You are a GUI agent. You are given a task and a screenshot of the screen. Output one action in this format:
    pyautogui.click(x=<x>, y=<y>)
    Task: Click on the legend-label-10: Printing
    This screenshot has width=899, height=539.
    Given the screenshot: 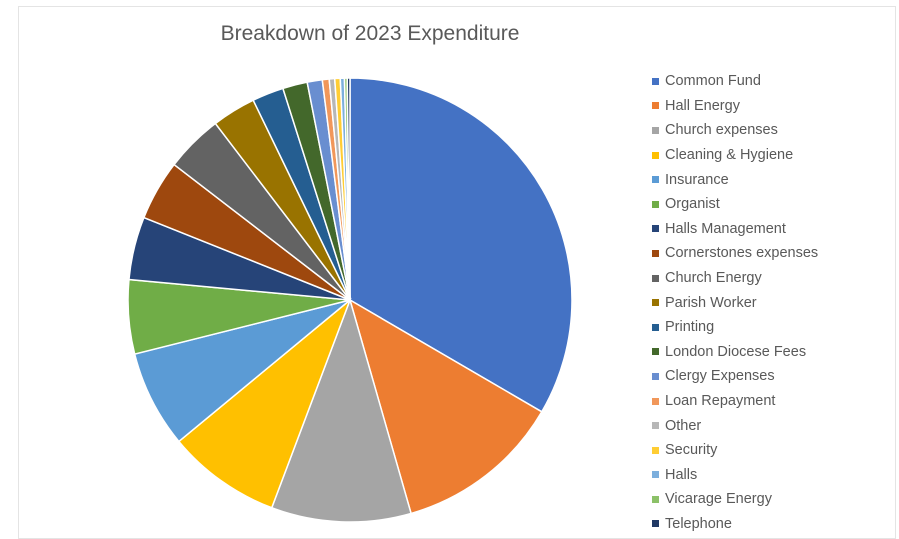 What is the action you would take?
    pyautogui.click(x=690, y=327)
    